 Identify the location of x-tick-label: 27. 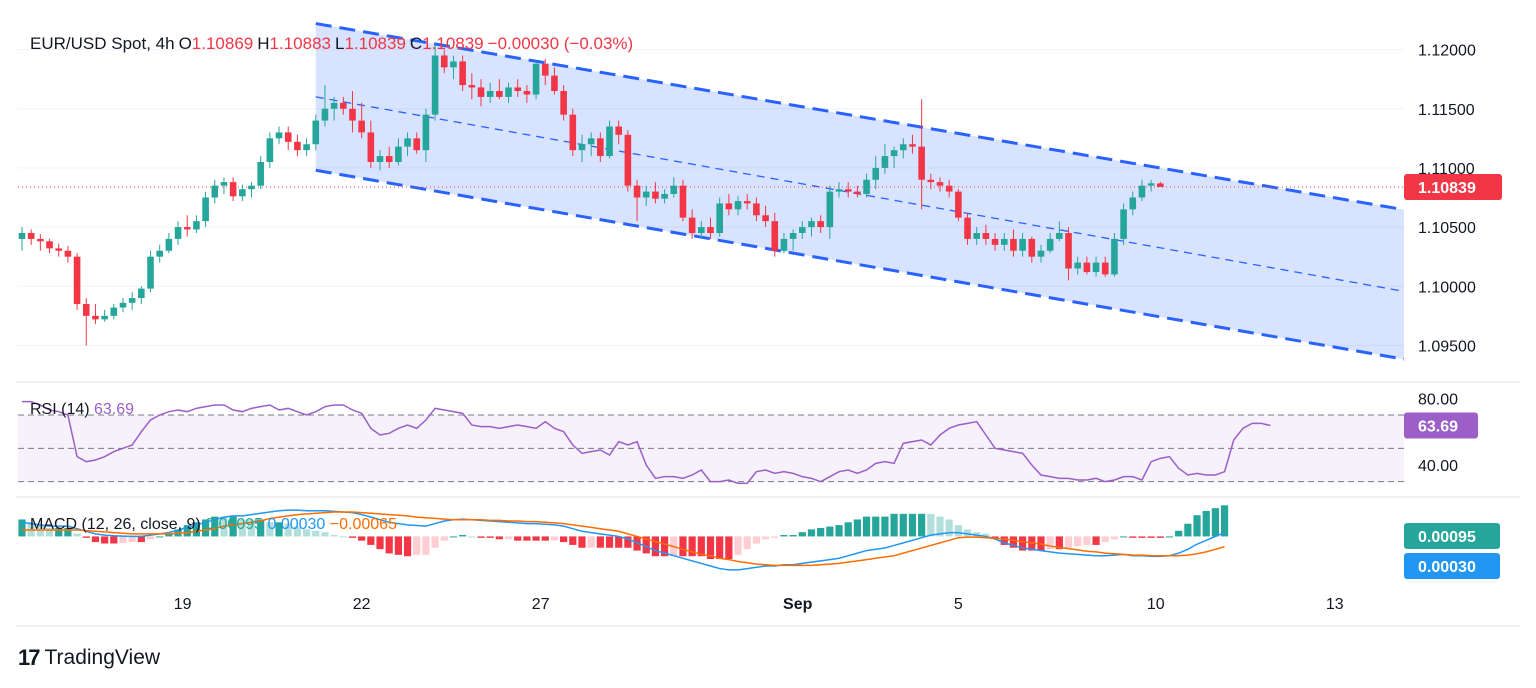
(541, 604).